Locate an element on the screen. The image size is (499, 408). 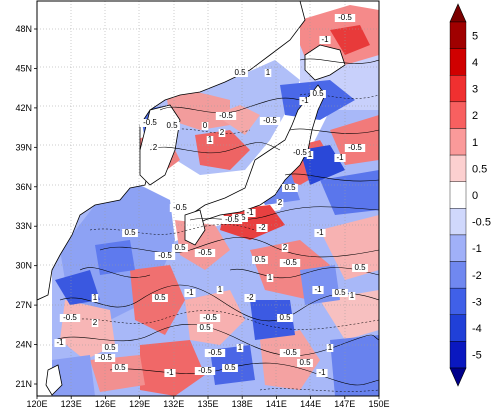
x-tick-label: 135E is located at coordinates (207, 403).